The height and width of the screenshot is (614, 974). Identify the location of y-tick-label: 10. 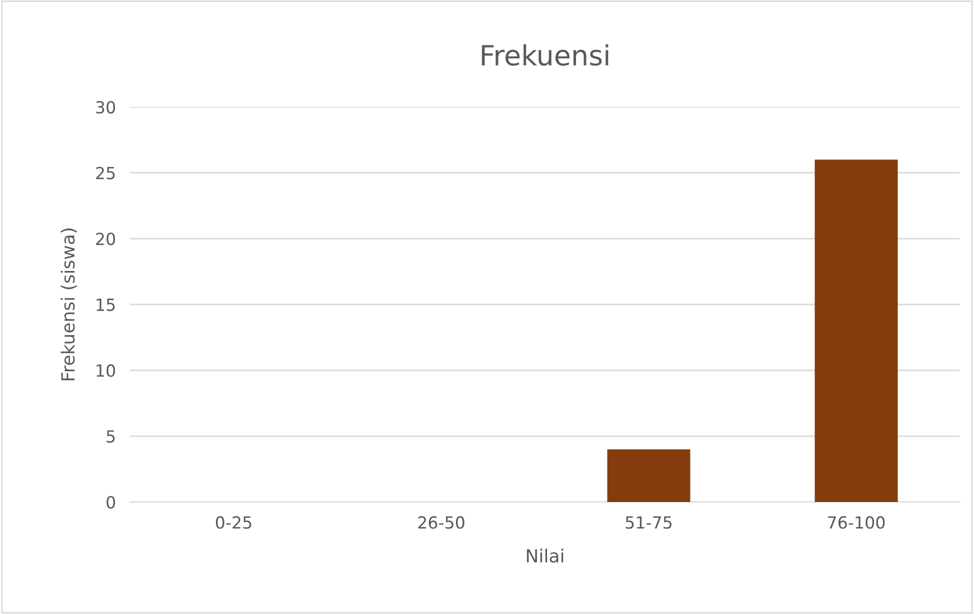
(106, 370).